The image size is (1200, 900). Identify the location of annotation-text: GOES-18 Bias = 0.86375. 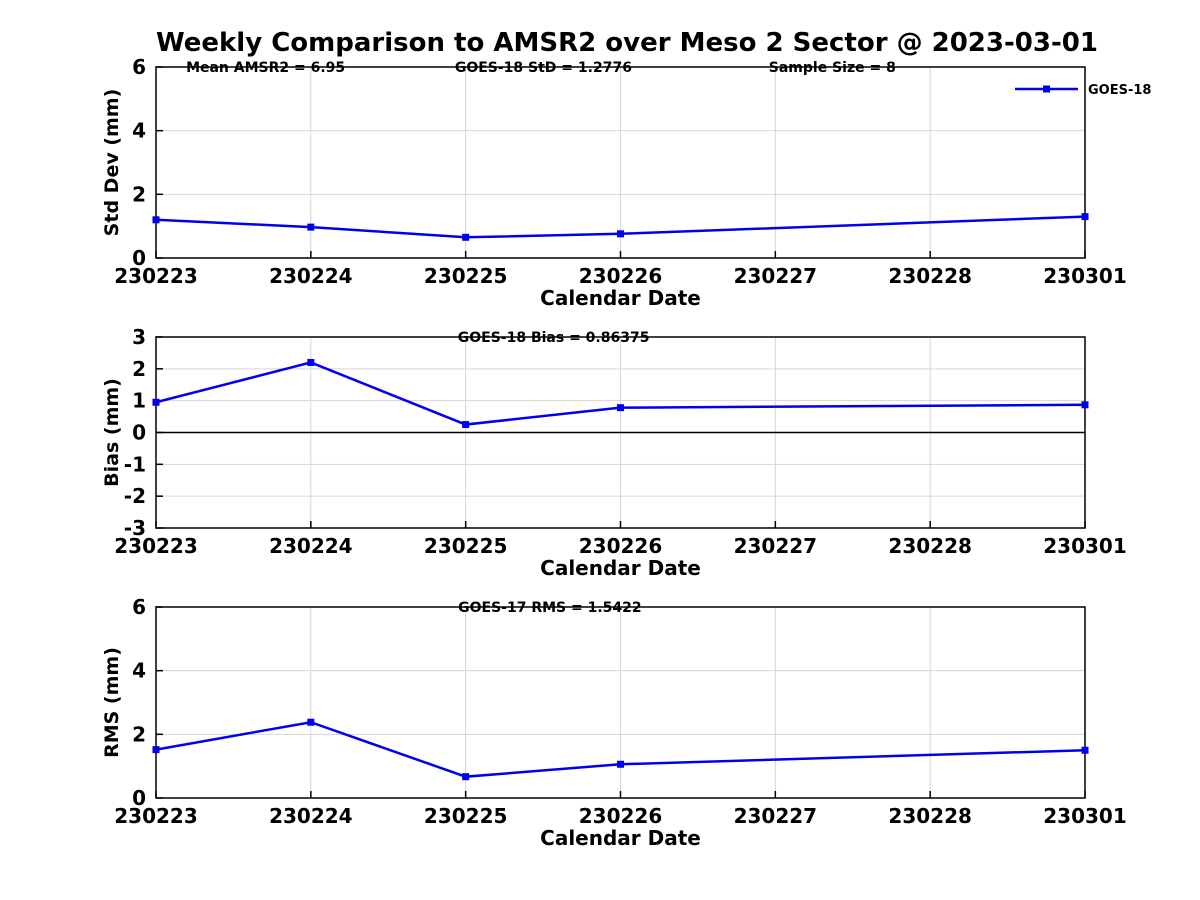
(554, 338).